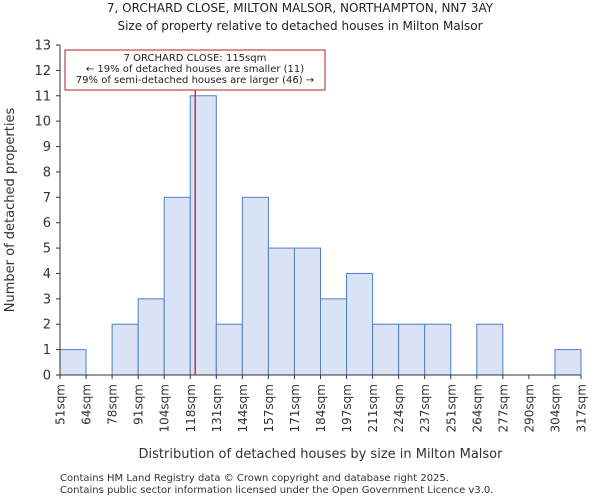  Describe the element at coordinates (10, 210) in the screenshot. I see `y-axis-title: Number of detached properties` at that location.